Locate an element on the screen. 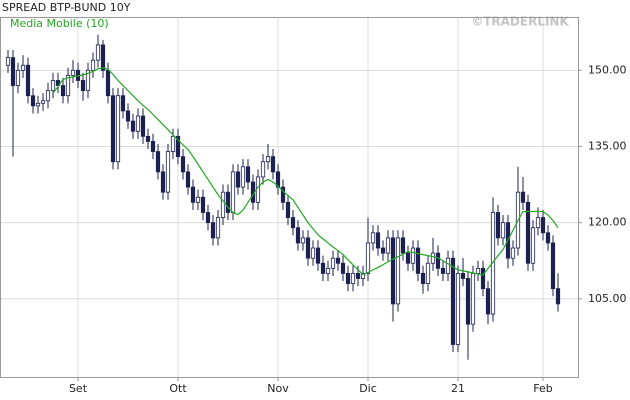  chart-title: SPREAD BTP-BUND 10Y is located at coordinates (66, 7).